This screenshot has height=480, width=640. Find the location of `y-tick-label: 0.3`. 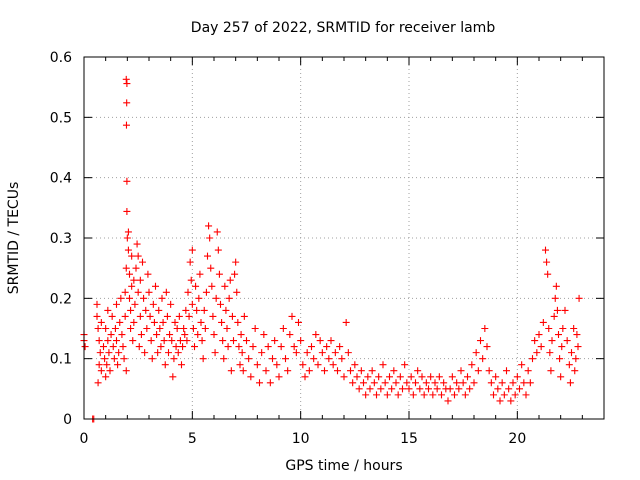

y-tick-label: 0.3 is located at coordinates (61, 239).